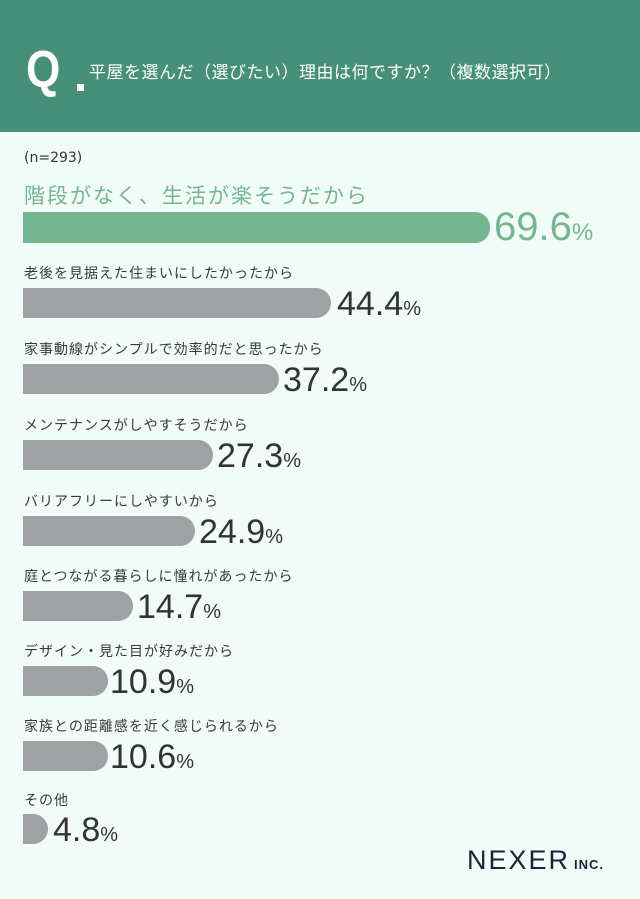 The image size is (640, 899). Describe the element at coordinates (129, 652) in the screenshot. I see `row-label: デザイン・見た目が好みだから` at that location.